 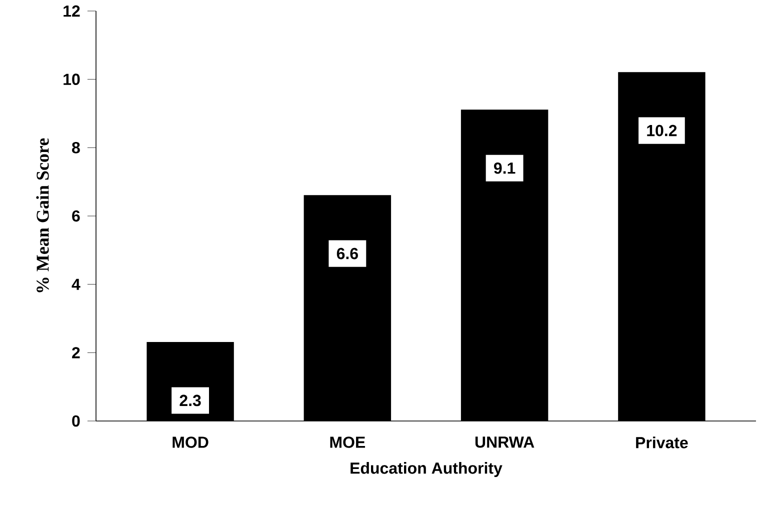 What do you see at coordinates (348, 442) in the screenshot?
I see `x-tick-label: MOE` at bounding box center [348, 442].